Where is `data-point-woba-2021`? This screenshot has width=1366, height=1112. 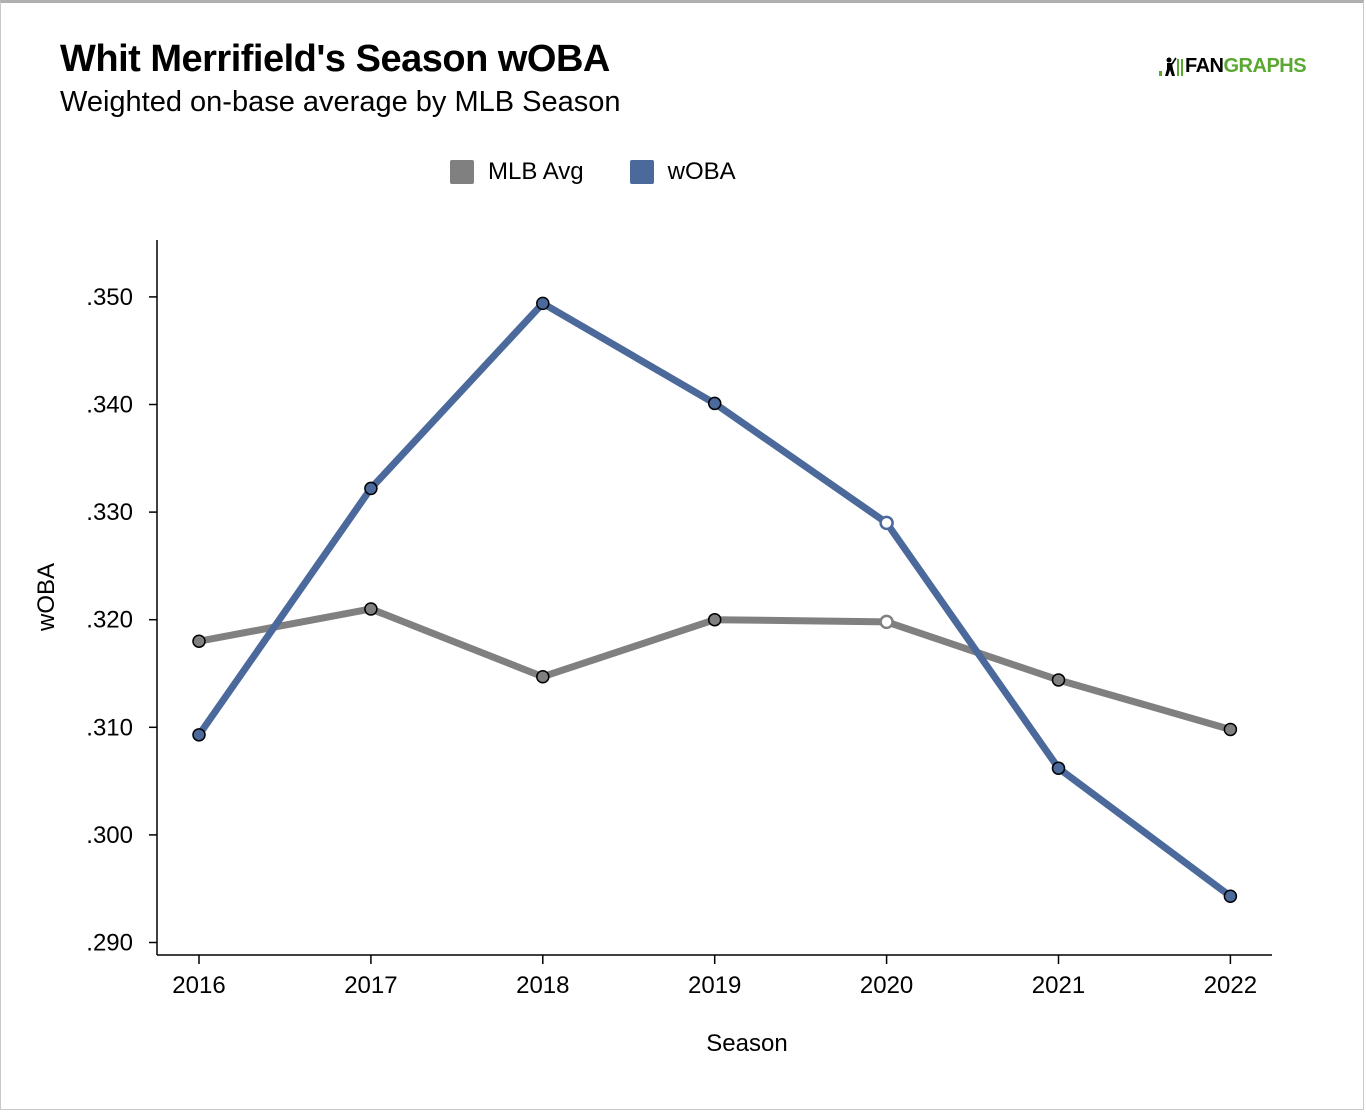 data-point-woba-2021 is located at coordinates (1058, 768).